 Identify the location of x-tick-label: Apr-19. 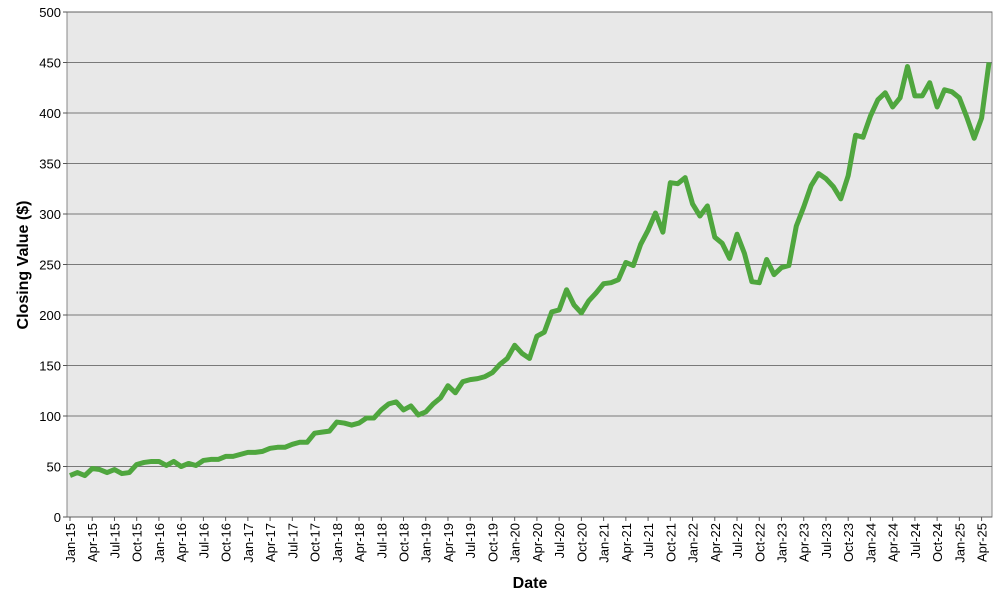
(448, 542).